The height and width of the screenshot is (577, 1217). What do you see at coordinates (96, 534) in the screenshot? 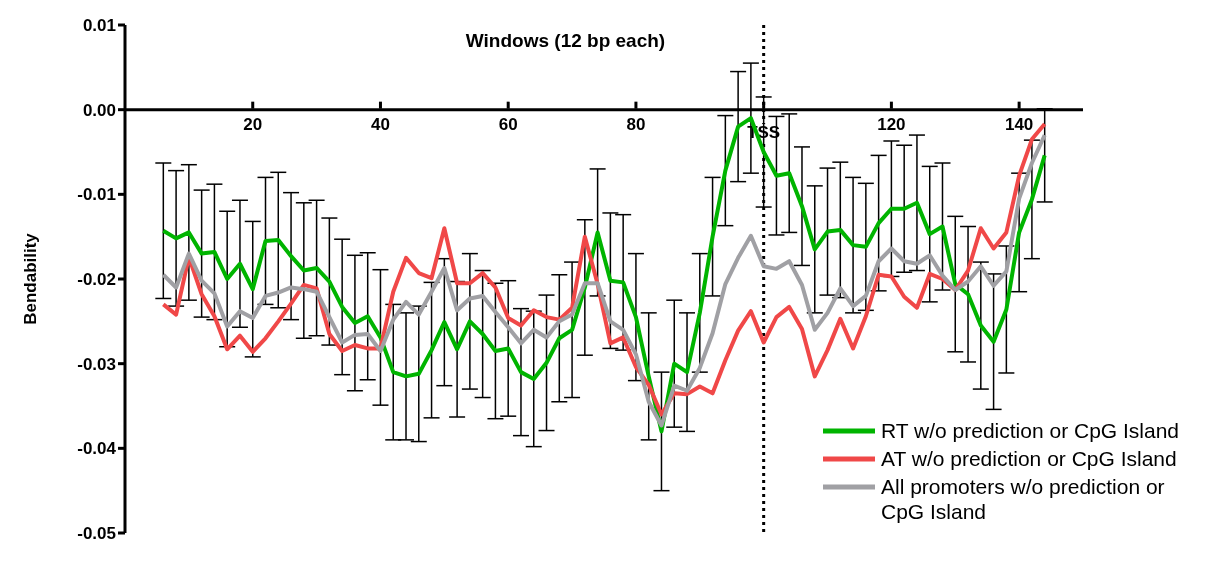
I see `y-tick-label: -0.05` at bounding box center [96, 534].